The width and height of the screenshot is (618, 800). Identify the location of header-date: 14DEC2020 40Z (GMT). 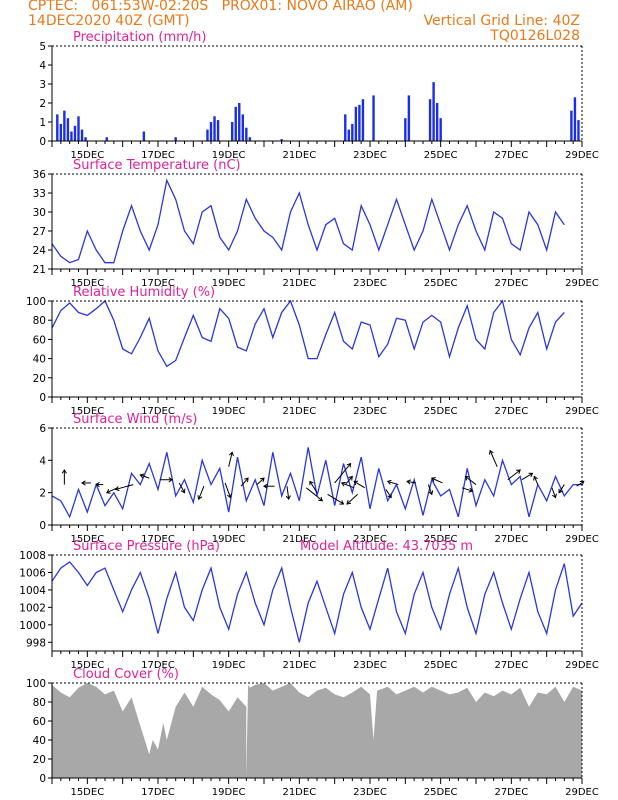
(109, 21).